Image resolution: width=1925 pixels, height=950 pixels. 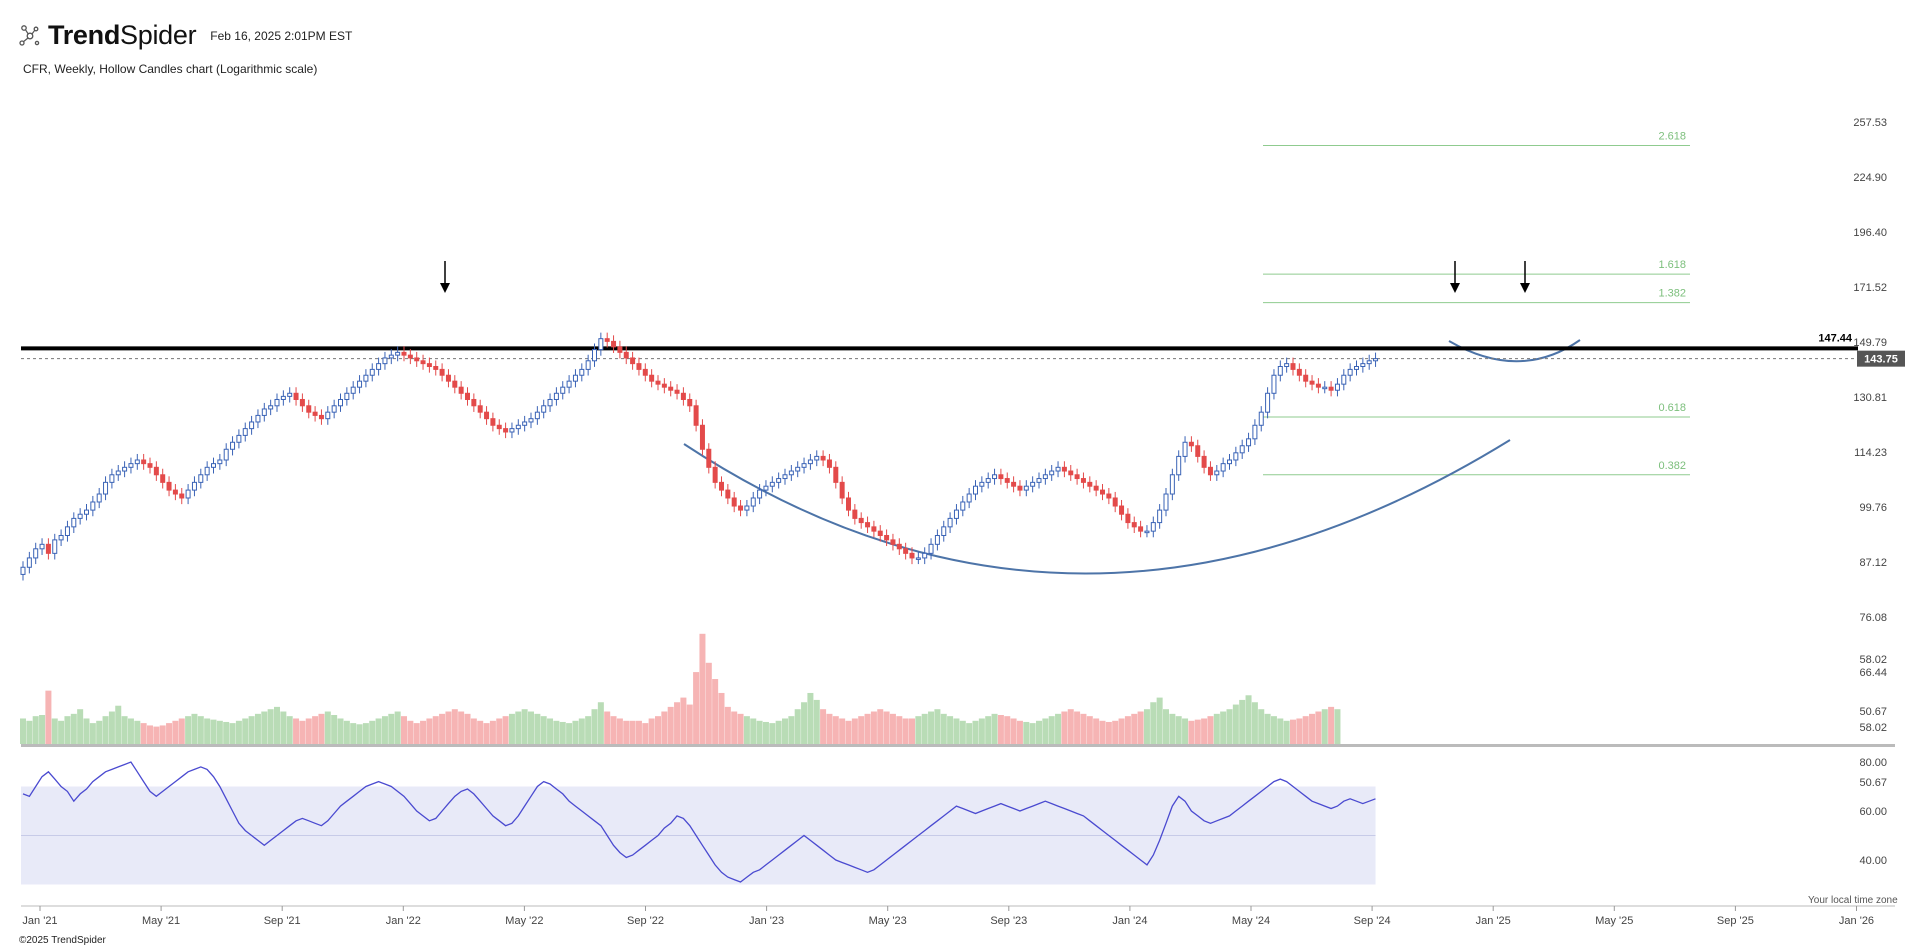 I want to click on cup-arc, so click(x=1097, y=507).